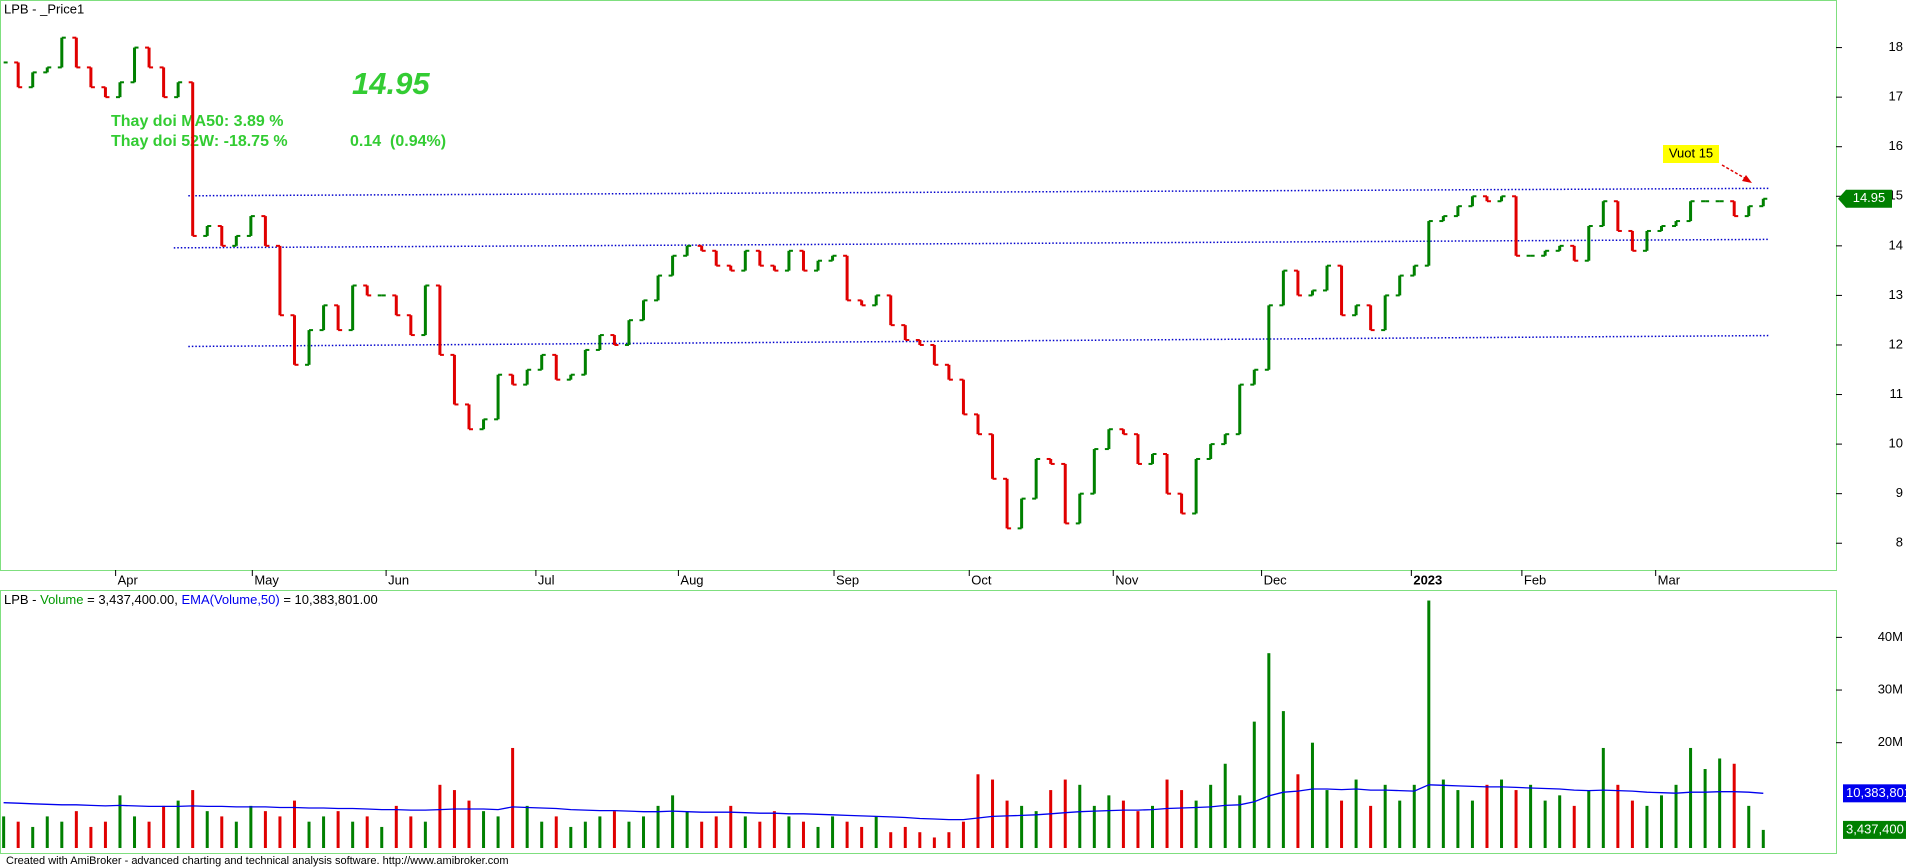  What do you see at coordinates (1890, 741) in the screenshot?
I see `y-tick-label: 20M` at bounding box center [1890, 741].